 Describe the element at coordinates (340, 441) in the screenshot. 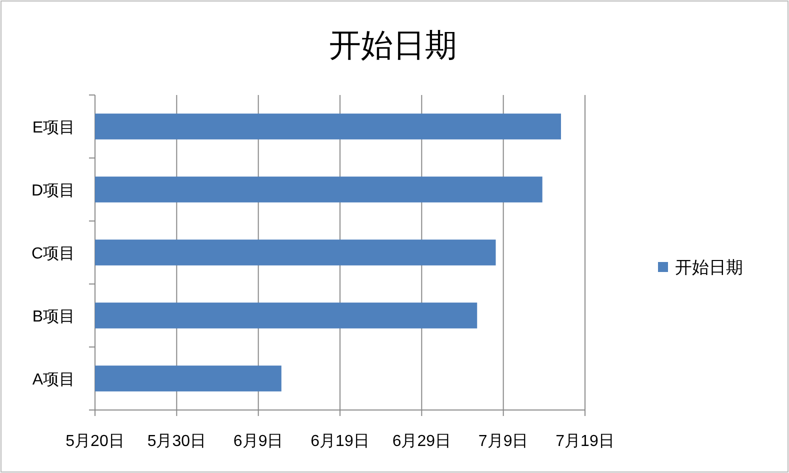

I see `text: 6月19日` at that location.